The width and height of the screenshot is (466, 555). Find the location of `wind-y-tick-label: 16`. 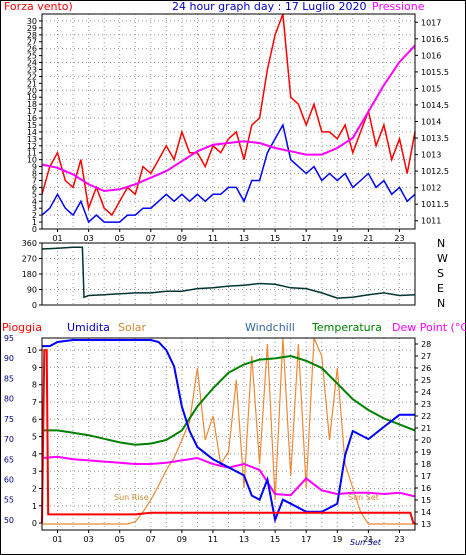

wind-y-tick-label: 16 is located at coordinates (32, 118).